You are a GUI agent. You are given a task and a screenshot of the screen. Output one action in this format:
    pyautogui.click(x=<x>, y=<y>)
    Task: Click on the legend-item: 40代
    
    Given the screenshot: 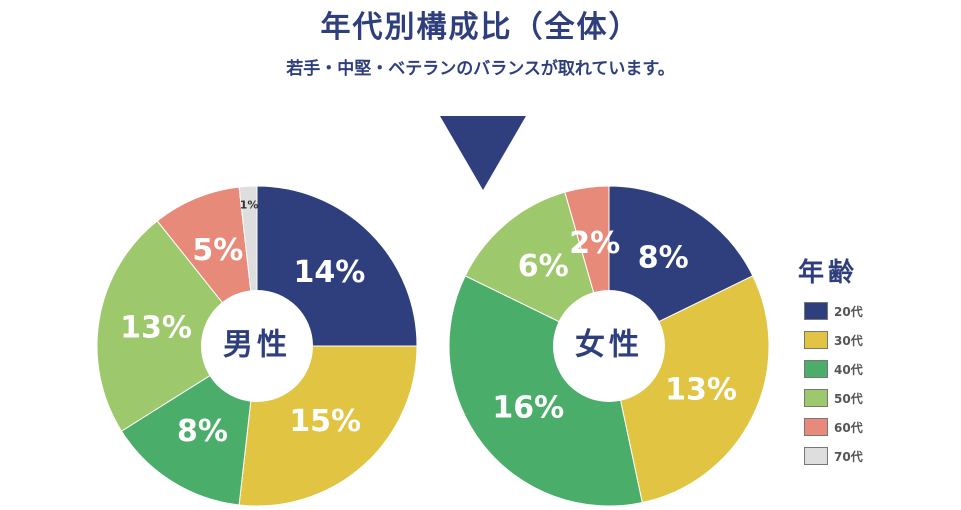 What is the action you would take?
    pyautogui.click(x=851, y=369)
    